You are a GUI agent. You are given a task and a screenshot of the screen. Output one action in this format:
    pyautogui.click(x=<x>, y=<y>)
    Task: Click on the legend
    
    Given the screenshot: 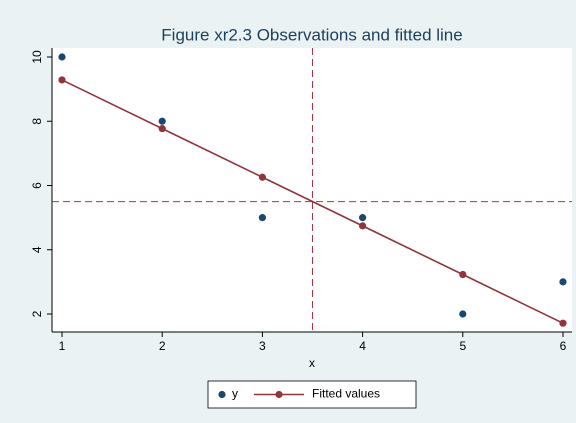 What is the action you would take?
    pyautogui.click(x=312, y=394)
    